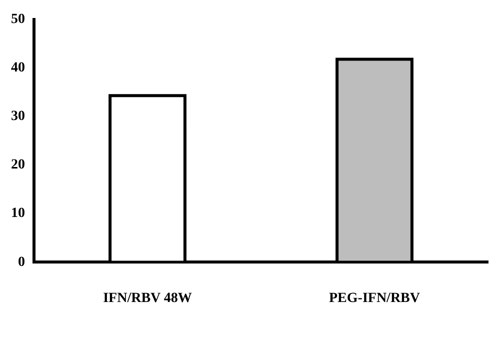  Describe the element at coordinates (18, 116) in the screenshot. I see `y-tick-label: 30` at that location.